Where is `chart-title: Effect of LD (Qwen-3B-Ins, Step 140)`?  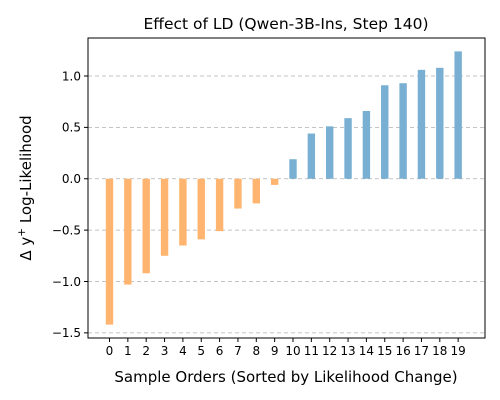 chart-title: Effect of LD (Qwen-3B-Ins, Step 140) is located at coordinates (285, 24).